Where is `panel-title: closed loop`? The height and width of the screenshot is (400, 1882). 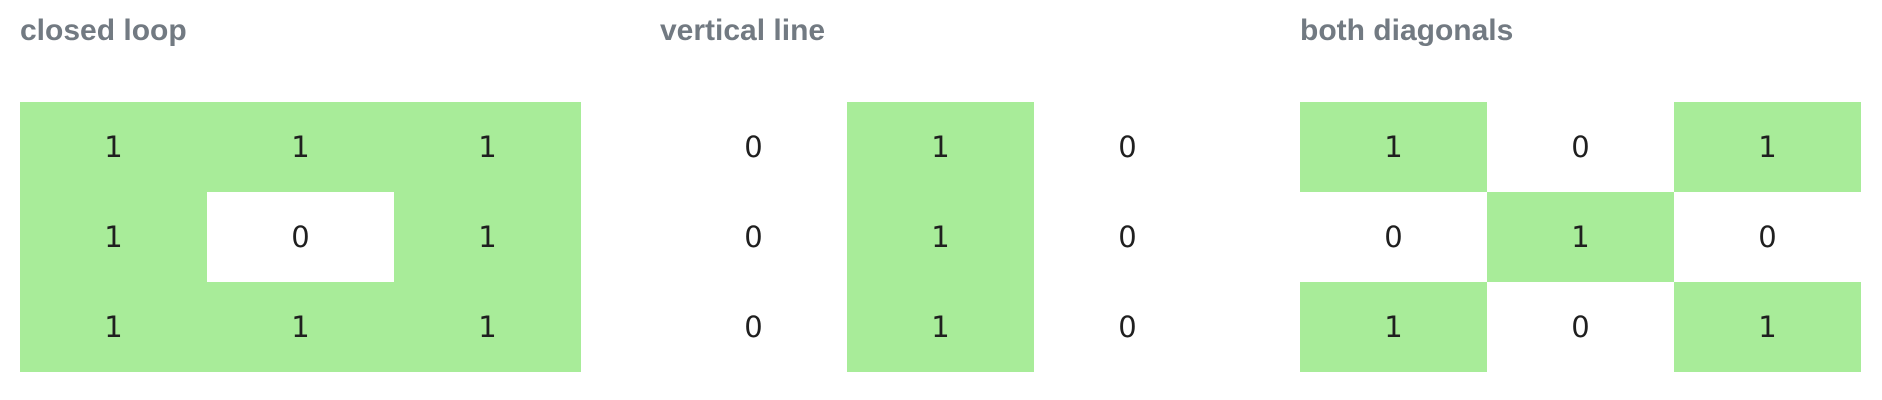 panel-title: closed loop is located at coordinates (103, 30).